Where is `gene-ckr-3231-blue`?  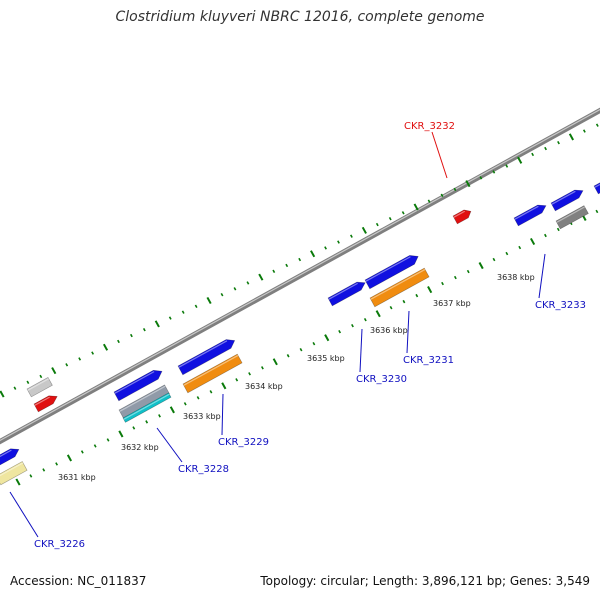 gene-ckr-3231-blue is located at coordinates (391, 272).